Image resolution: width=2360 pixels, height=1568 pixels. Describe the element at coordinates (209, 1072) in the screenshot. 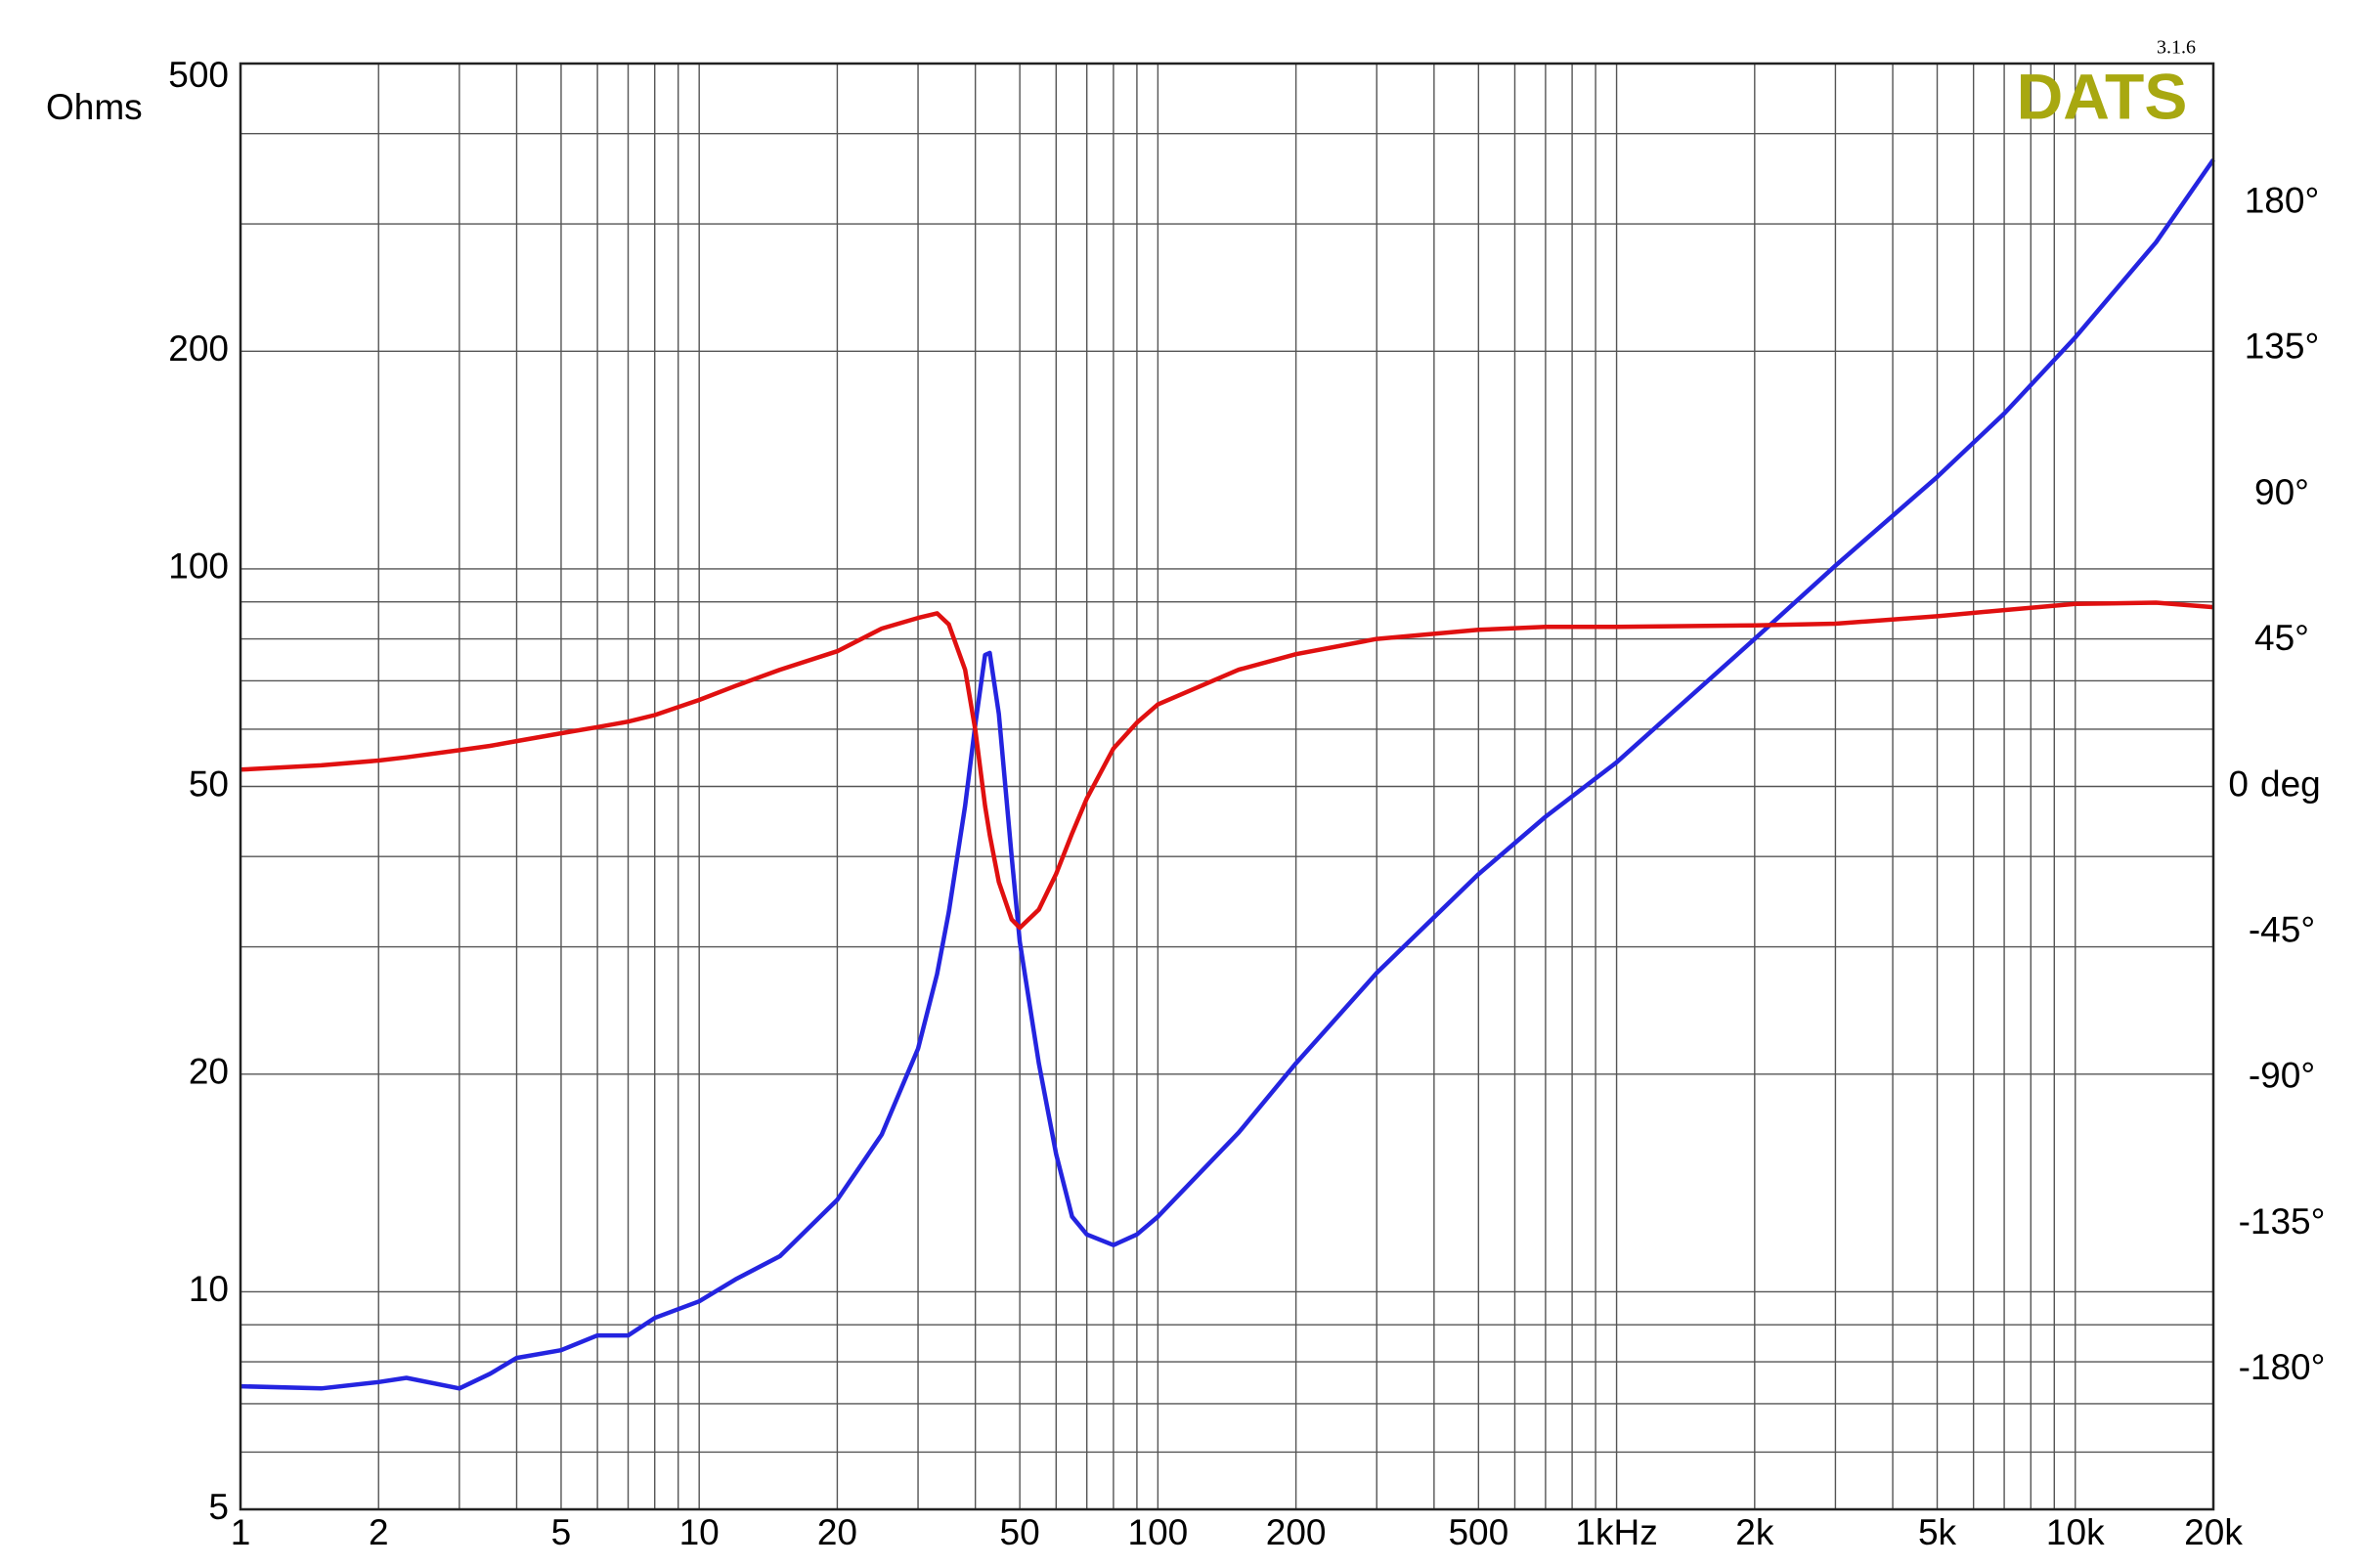

I see `y-tick-label: 20` at that location.